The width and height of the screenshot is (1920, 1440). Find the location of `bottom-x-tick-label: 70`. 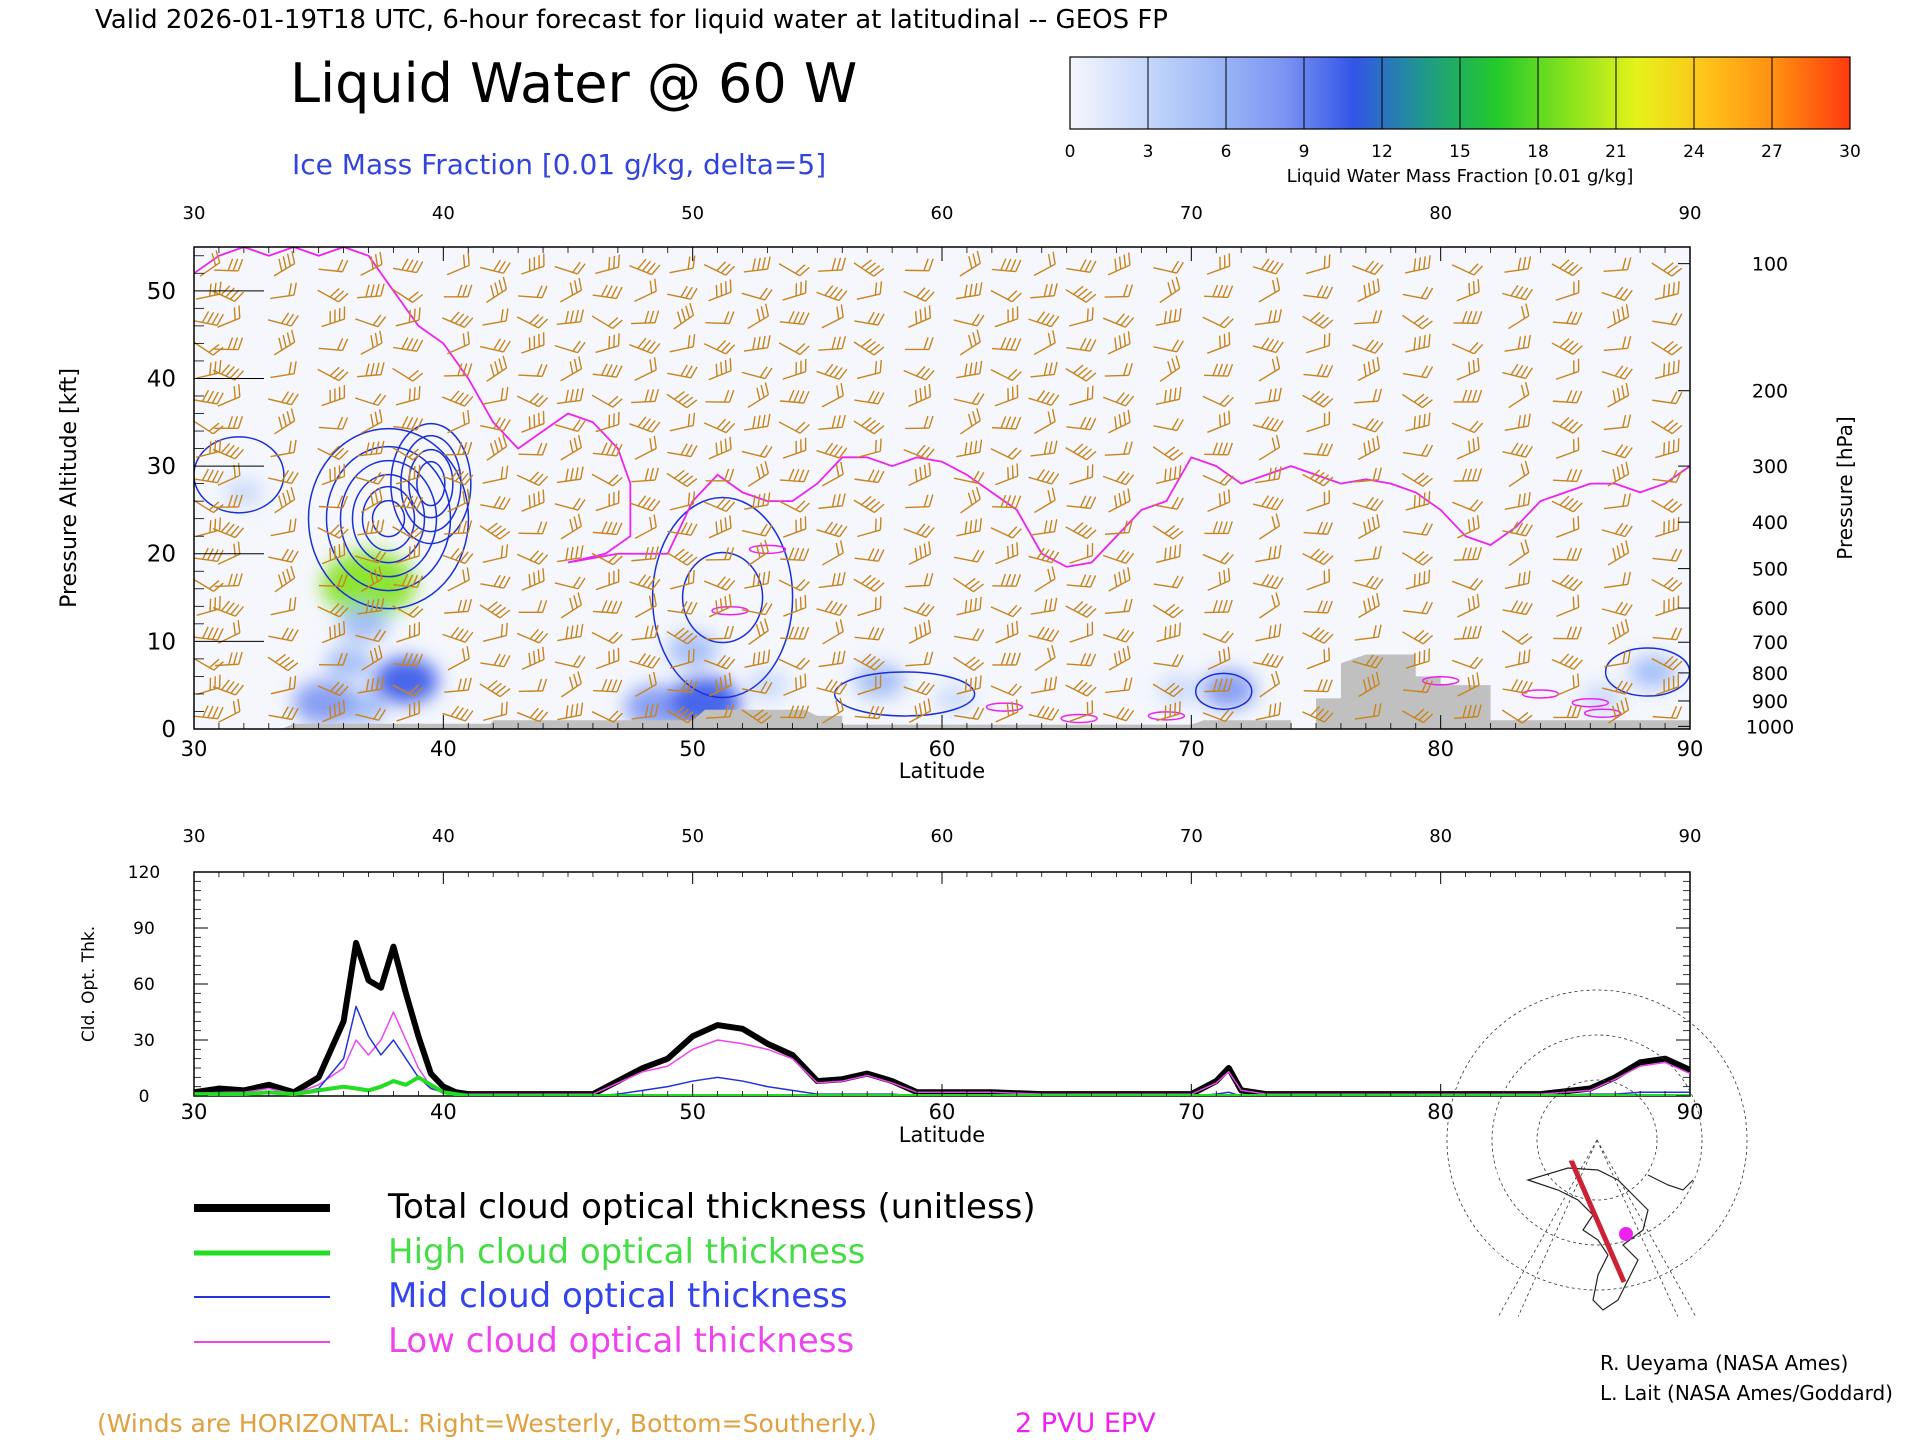

bottom-x-tick-label: 70 is located at coordinates (1191, 1112).